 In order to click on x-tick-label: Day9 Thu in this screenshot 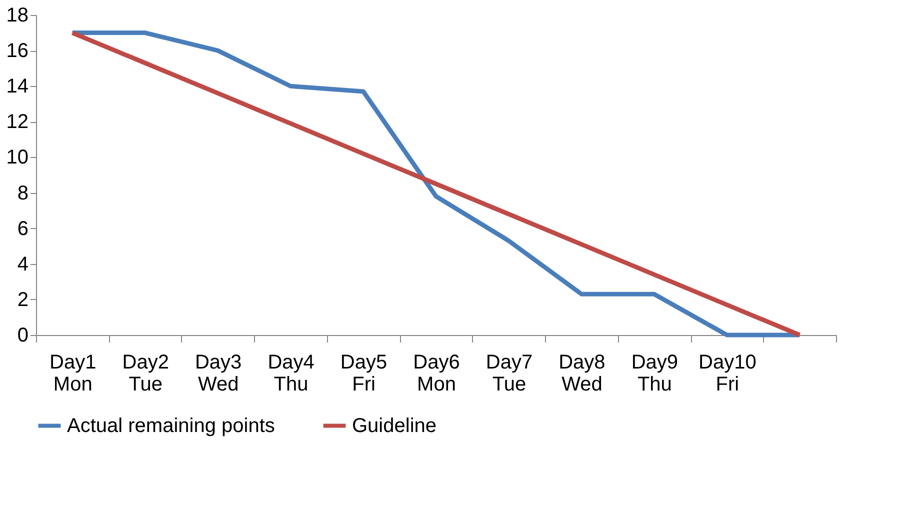, I will do `click(654, 374)`.